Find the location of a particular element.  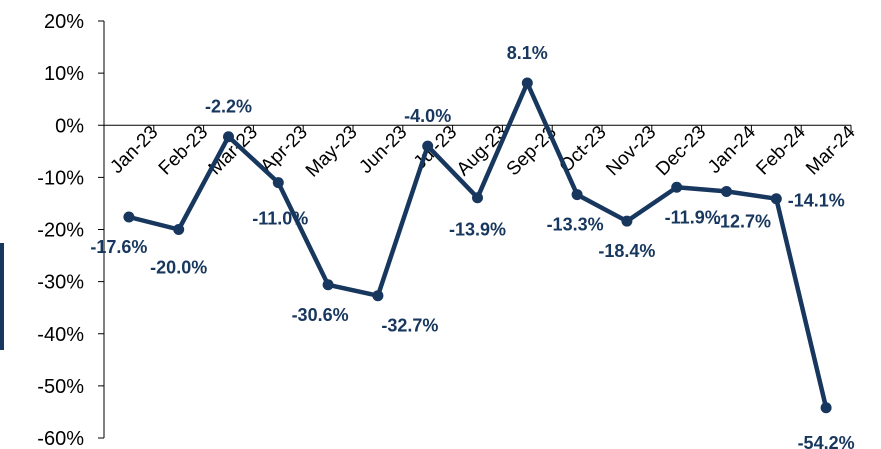

data-label: -13.9% is located at coordinates (477, 230).